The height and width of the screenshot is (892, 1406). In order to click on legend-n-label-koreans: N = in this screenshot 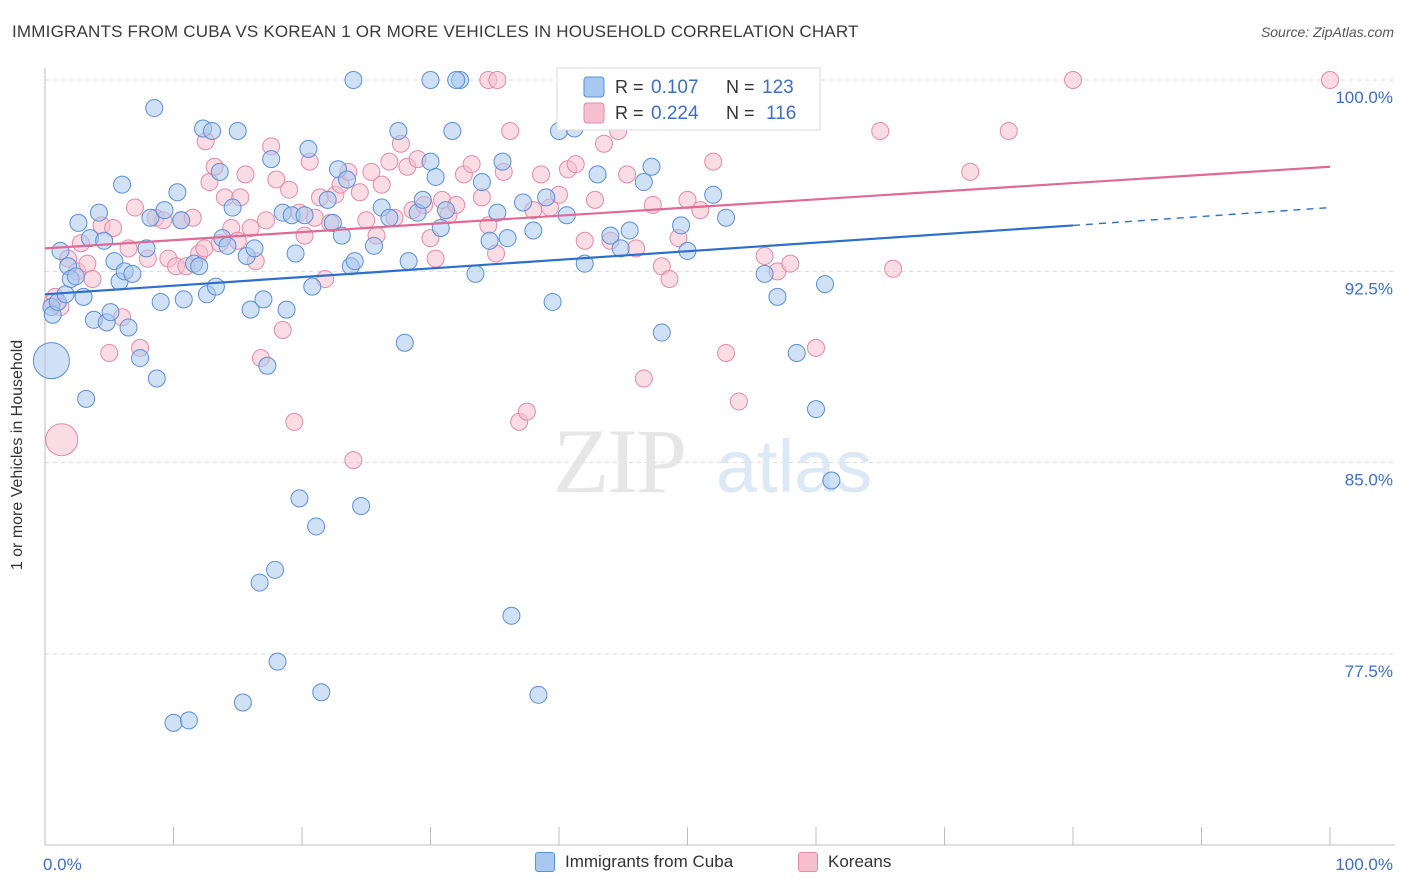, I will do `click(740, 113)`.